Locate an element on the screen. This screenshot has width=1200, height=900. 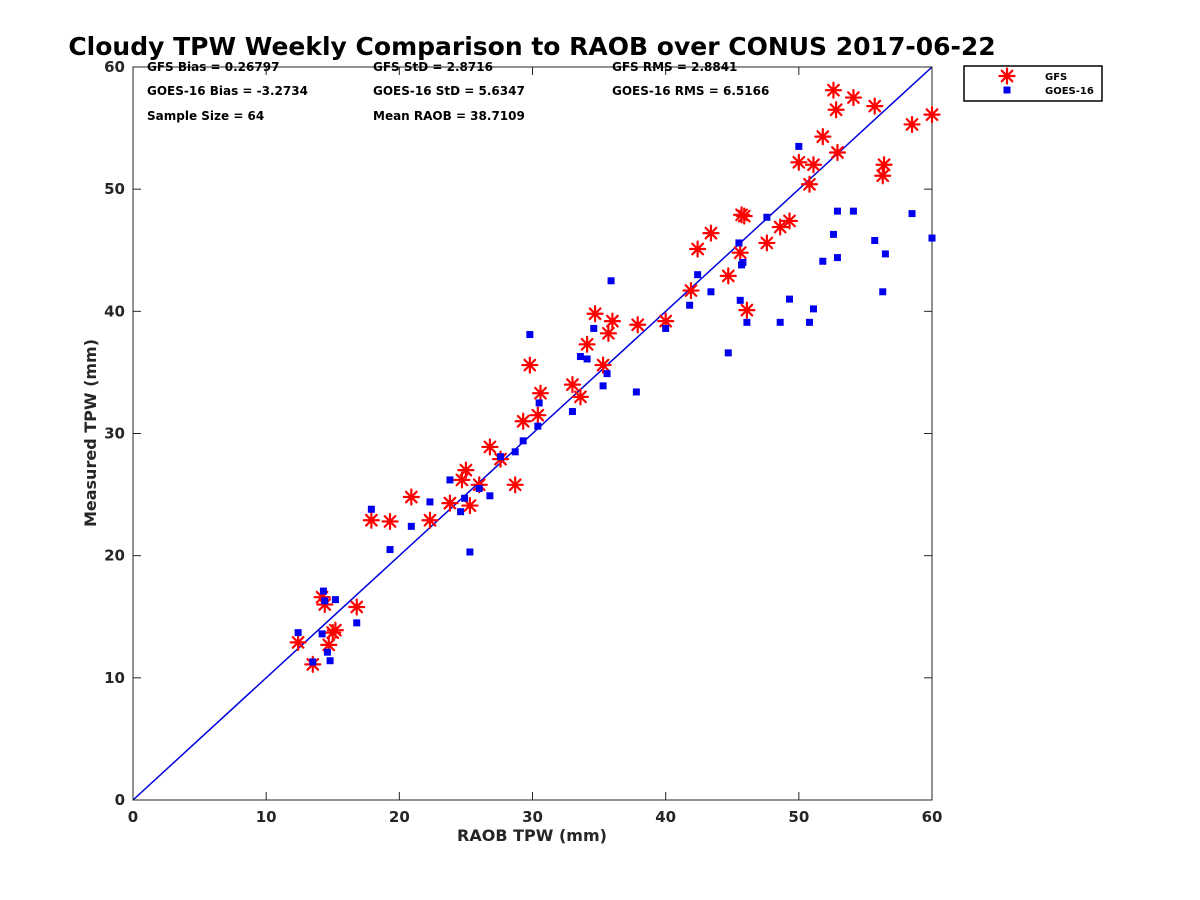
legend-gfs-label: GFS is located at coordinates (1056, 77).